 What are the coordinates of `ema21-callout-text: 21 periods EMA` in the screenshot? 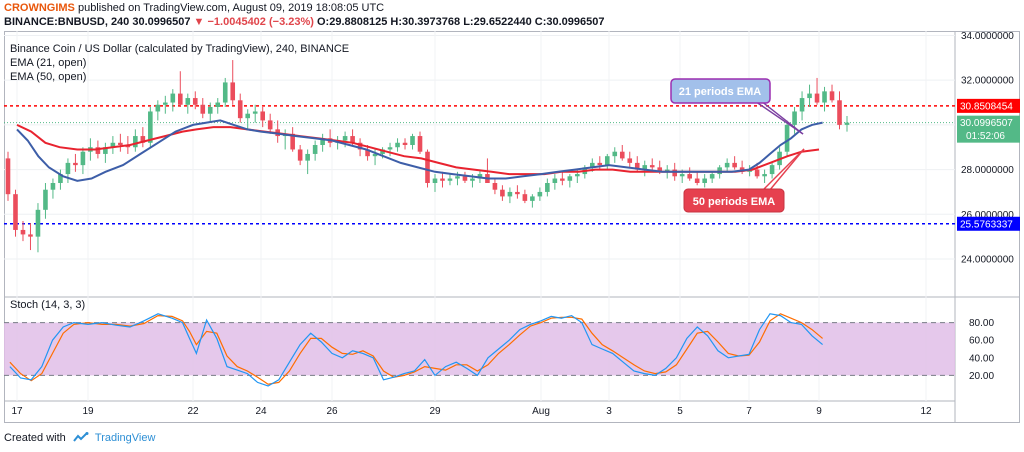 It's located at (720, 92).